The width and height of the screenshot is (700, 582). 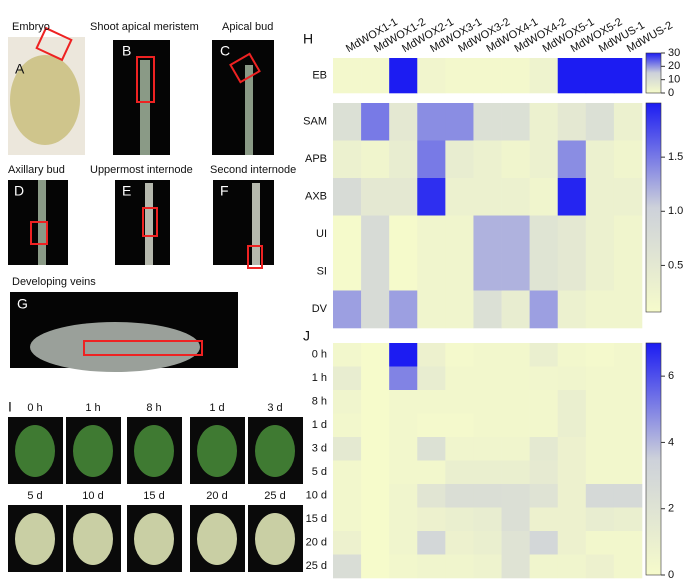 I want to click on time-label: 8 h, so click(x=153, y=408).